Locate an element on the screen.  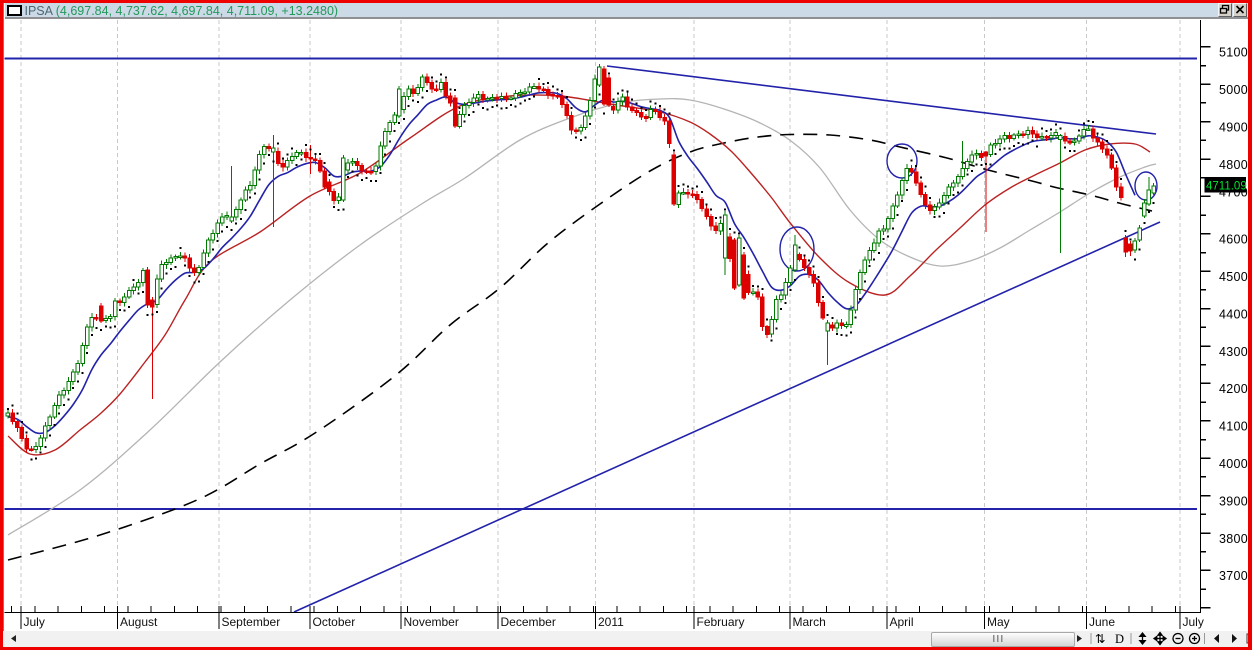
svg-text: March is located at coordinates (809, 622).